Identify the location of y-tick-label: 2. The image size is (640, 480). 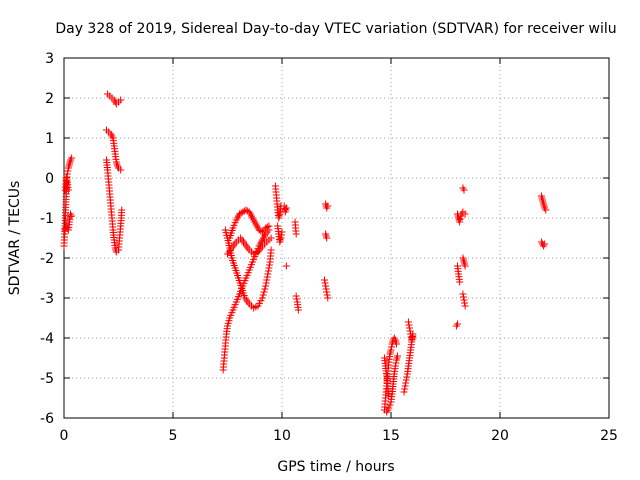
(49, 99).